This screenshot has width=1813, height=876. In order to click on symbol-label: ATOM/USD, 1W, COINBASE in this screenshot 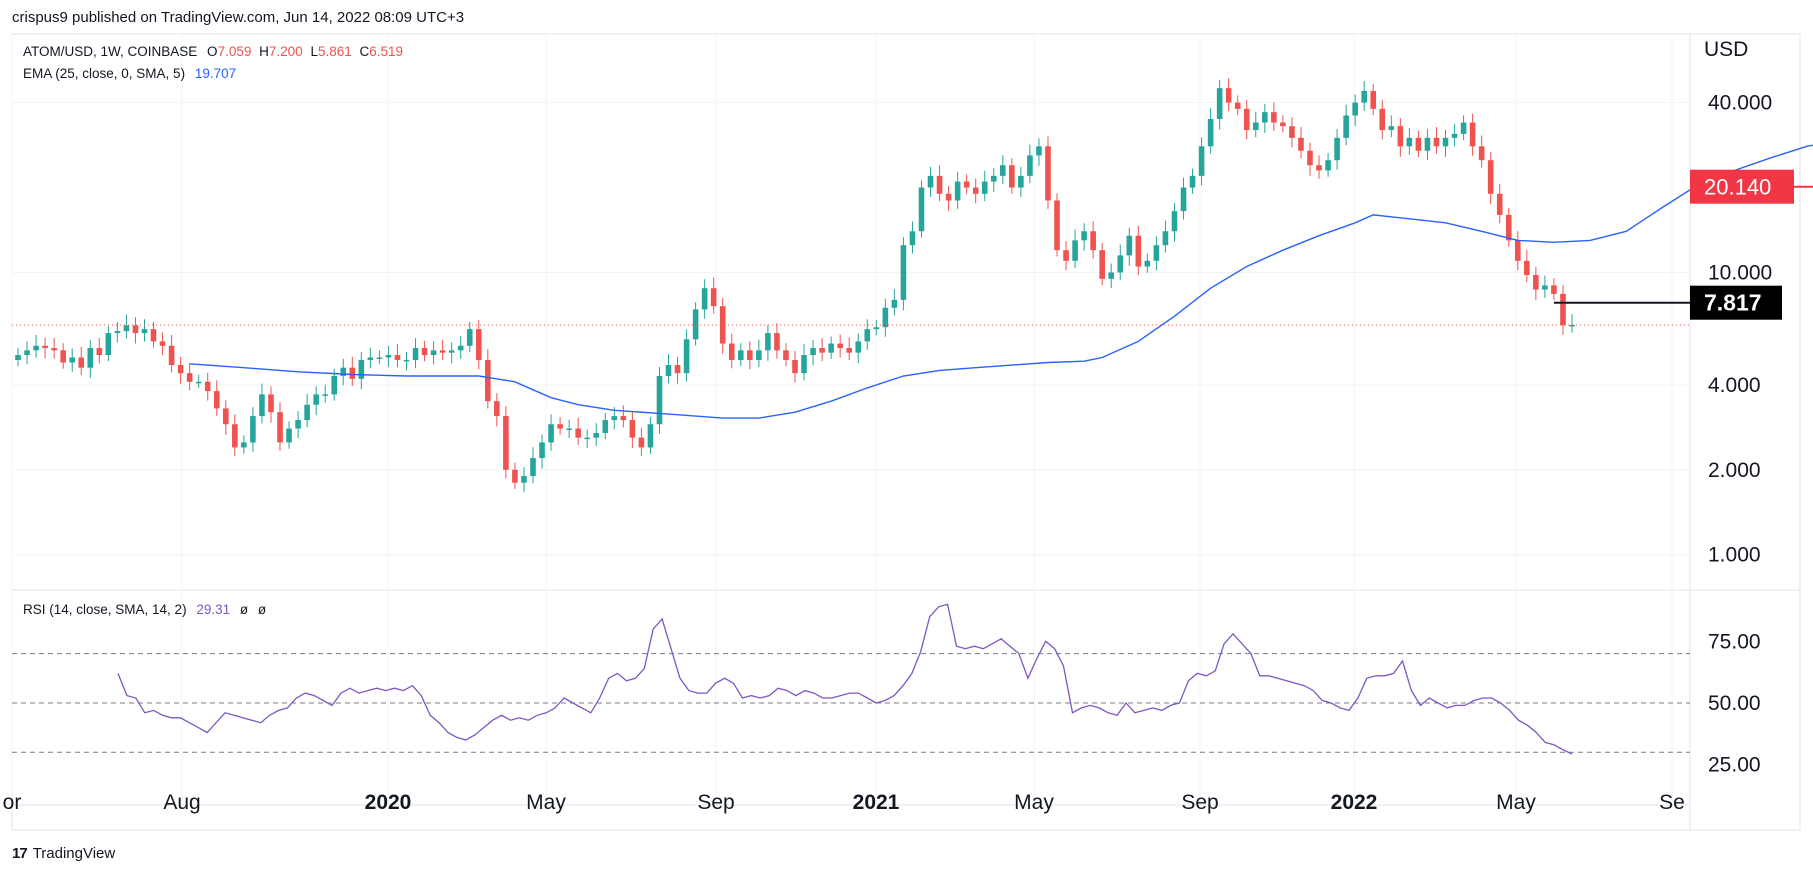, I will do `click(110, 51)`.